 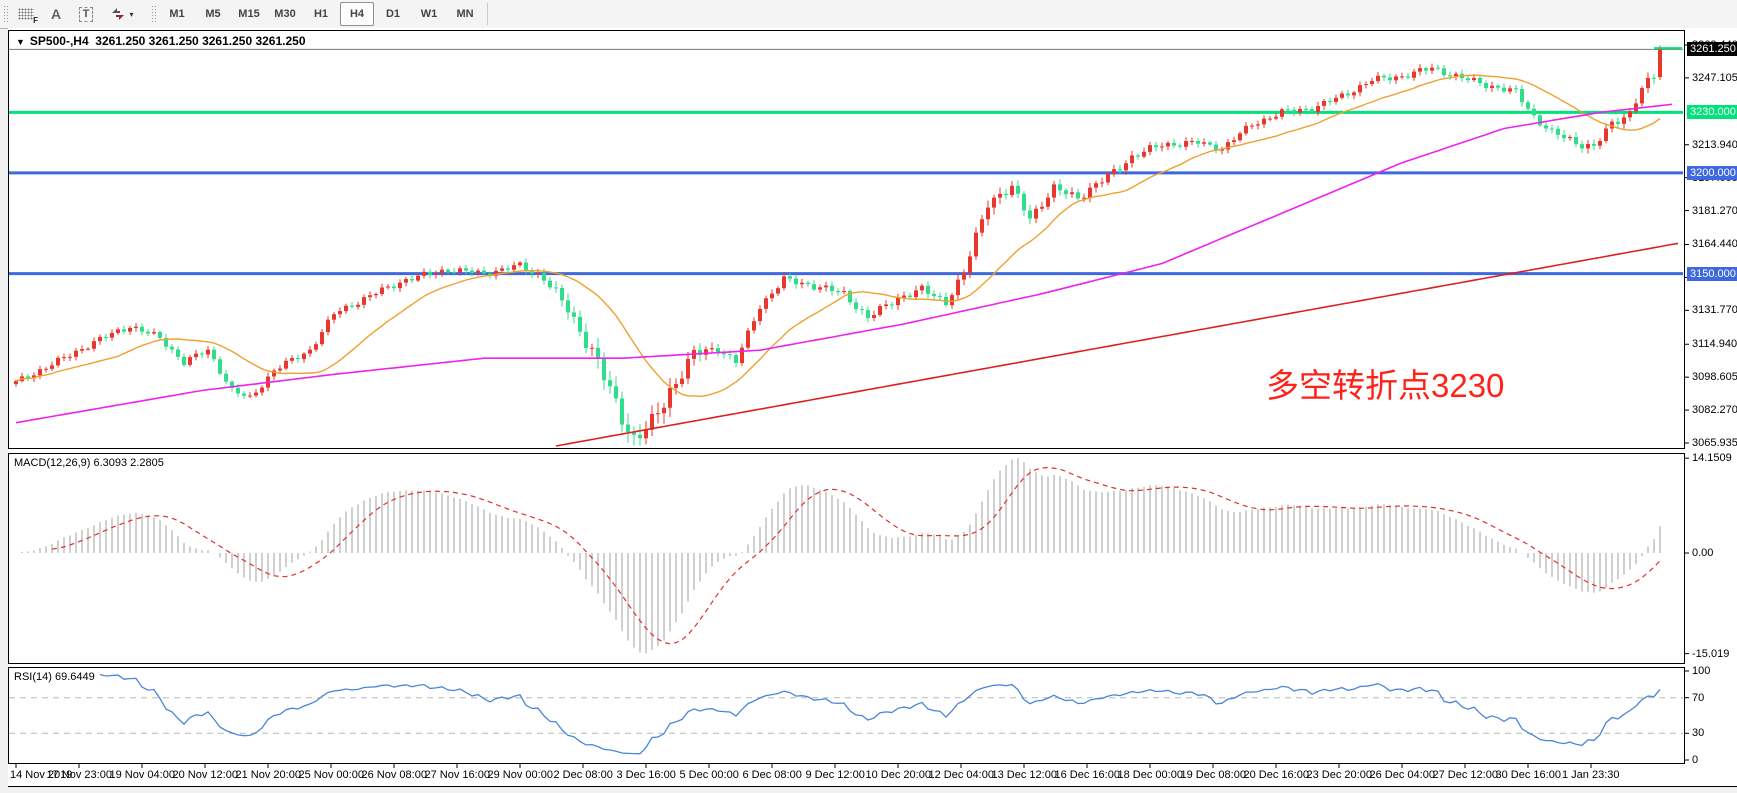 What do you see at coordinates (1698, 697) in the screenshot?
I see `rsi-axis-tick-label: 70` at bounding box center [1698, 697].